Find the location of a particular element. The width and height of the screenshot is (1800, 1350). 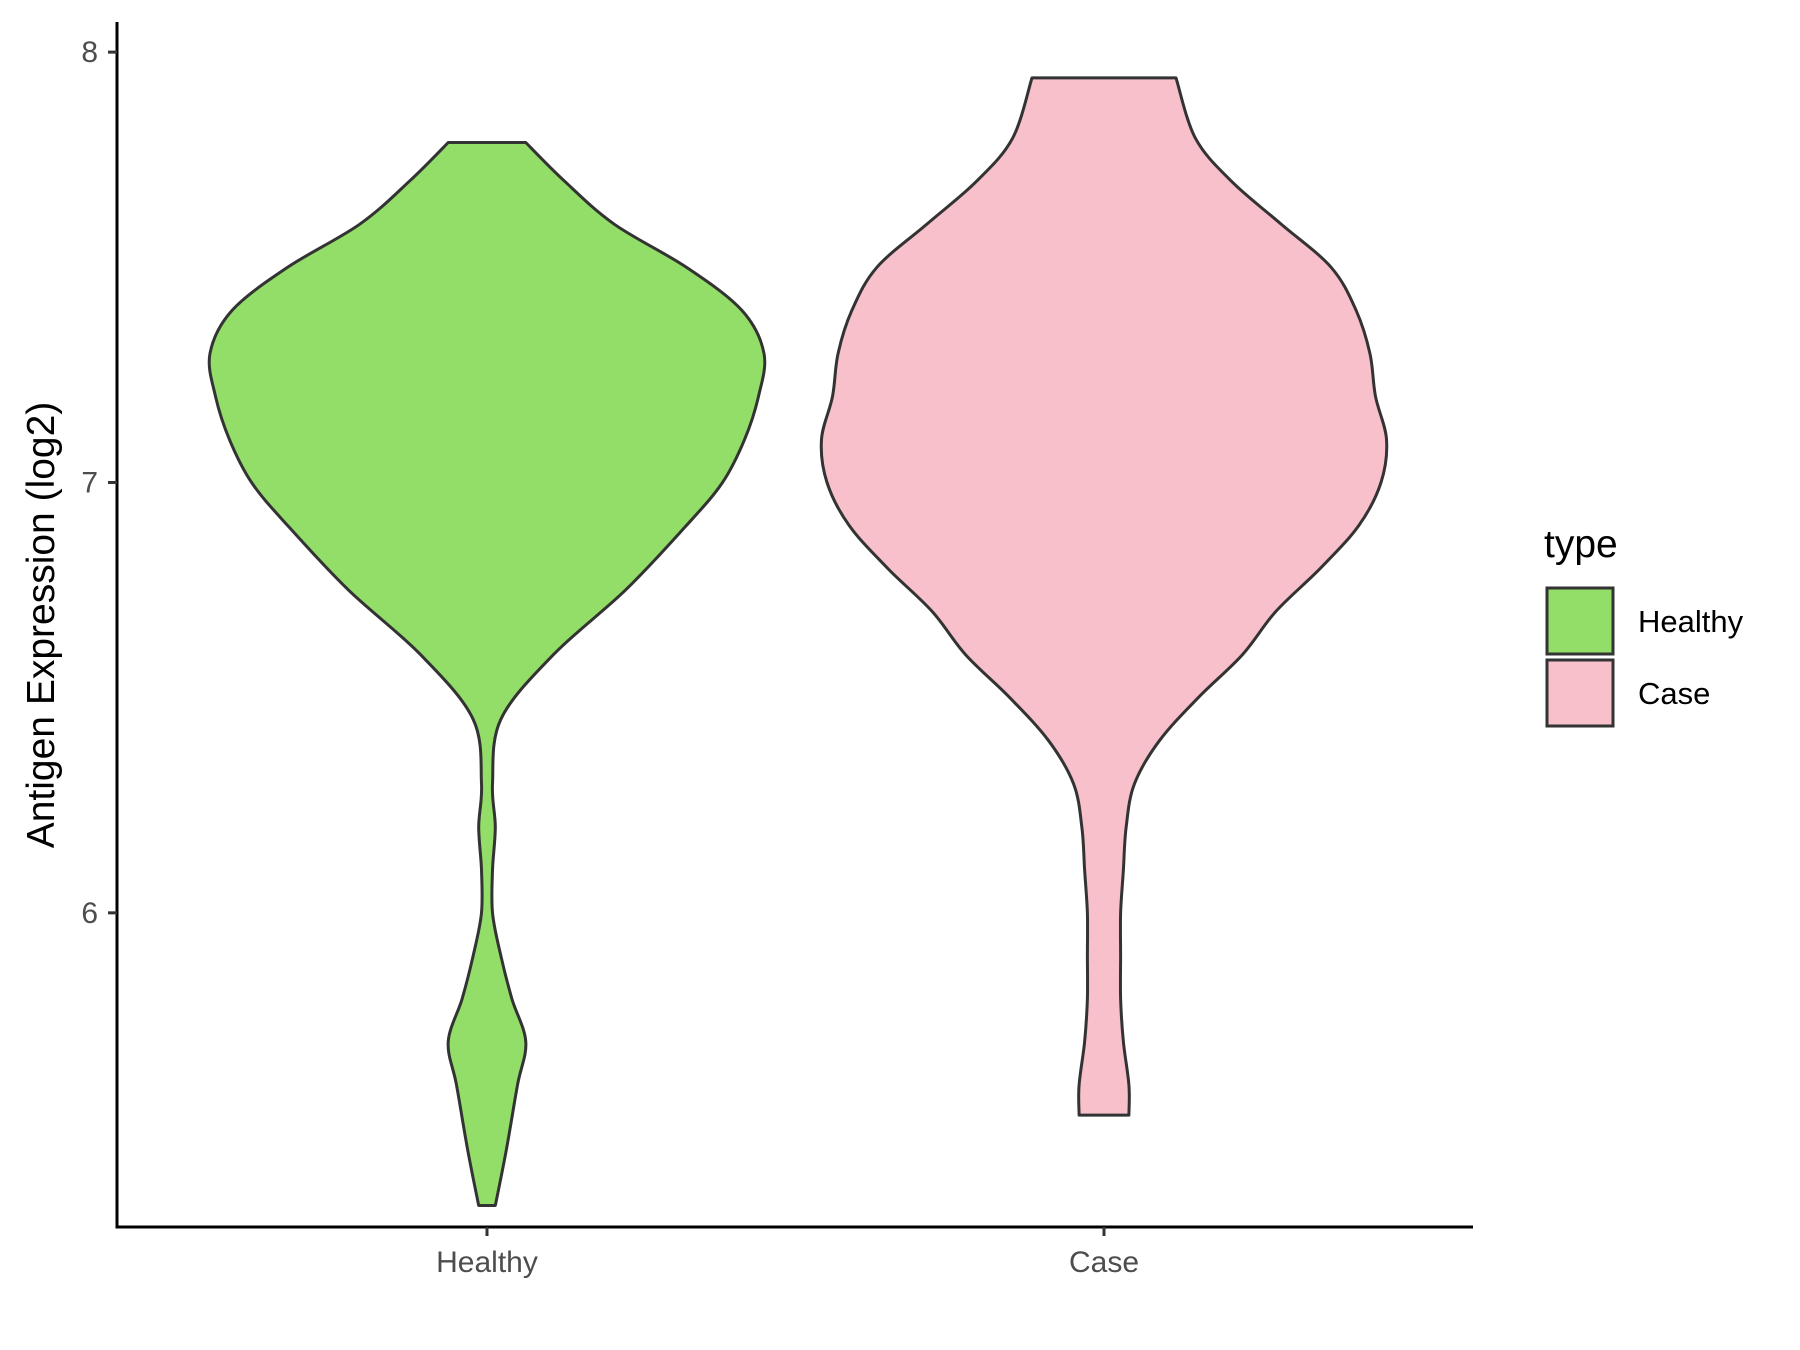

legend: type Healthy Case is located at coordinates (1644, 625).